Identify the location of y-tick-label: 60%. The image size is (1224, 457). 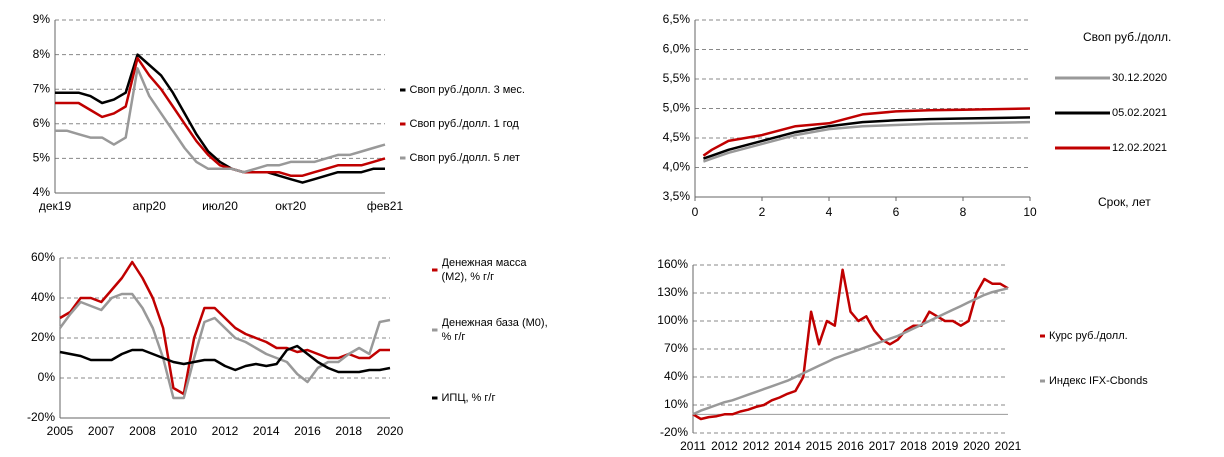
(43, 257).